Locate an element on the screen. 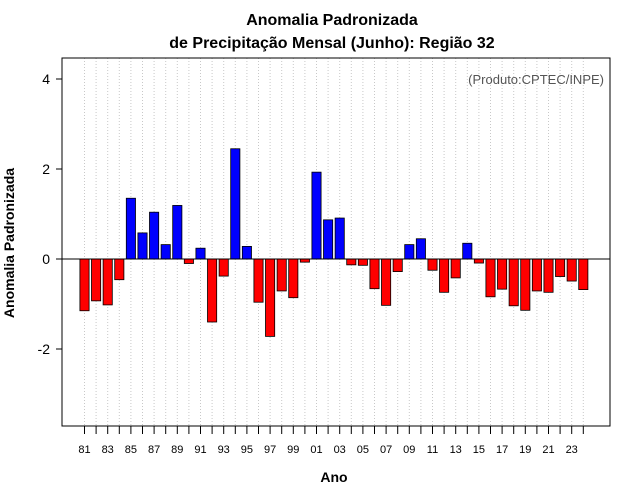 This screenshot has height=500, width=640. x-tick-label: 23 is located at coordinates (572, 450).